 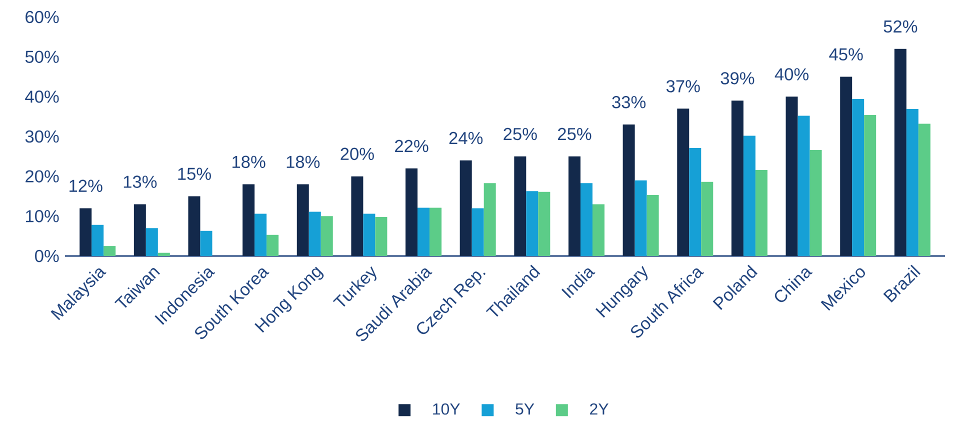 I want to click on data-label: 45%, so click(x=846, y=54).